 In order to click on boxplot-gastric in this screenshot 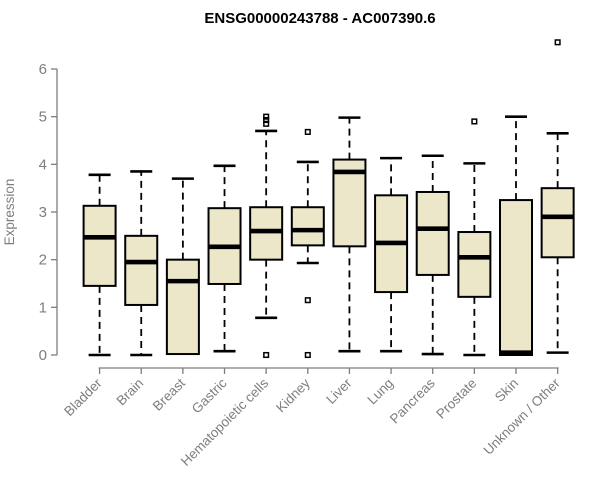, I will do `click(224, 258)`.